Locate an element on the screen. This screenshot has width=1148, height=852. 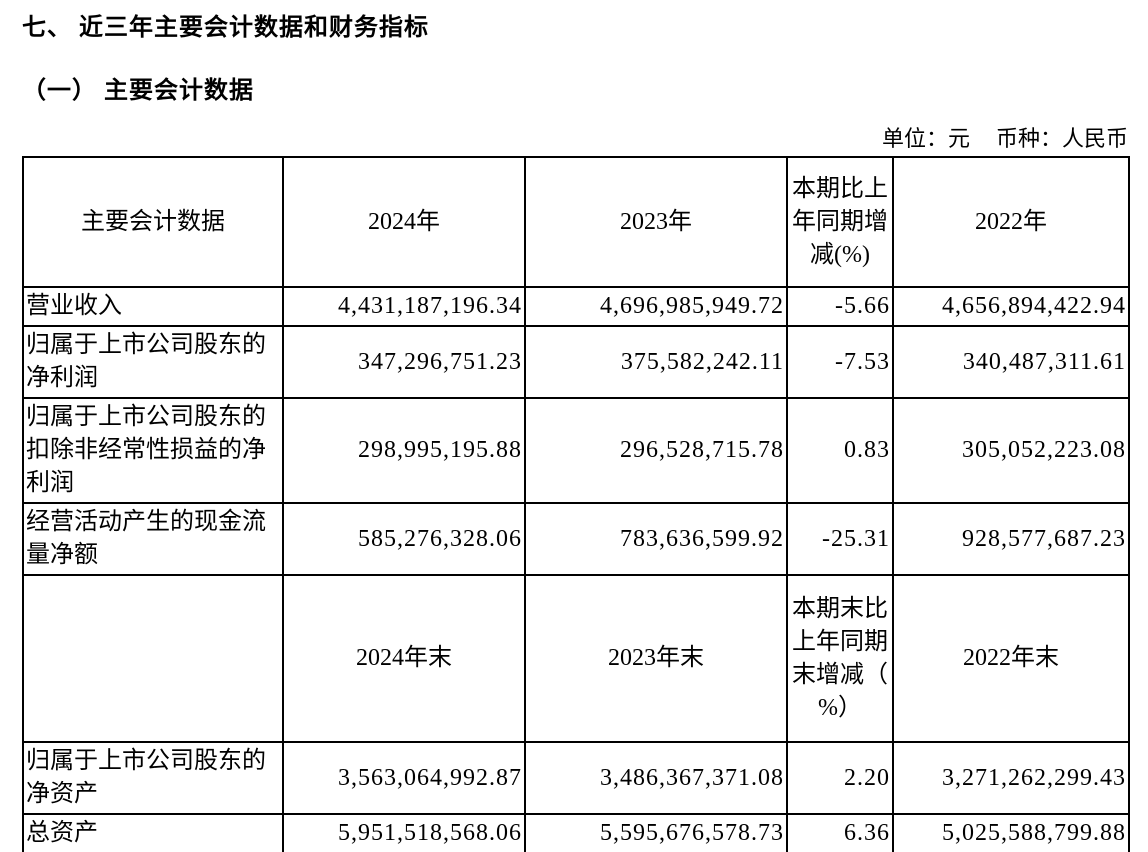
subsection-heading: （一） 主要会计数据 is located at coordinates (138, 91).